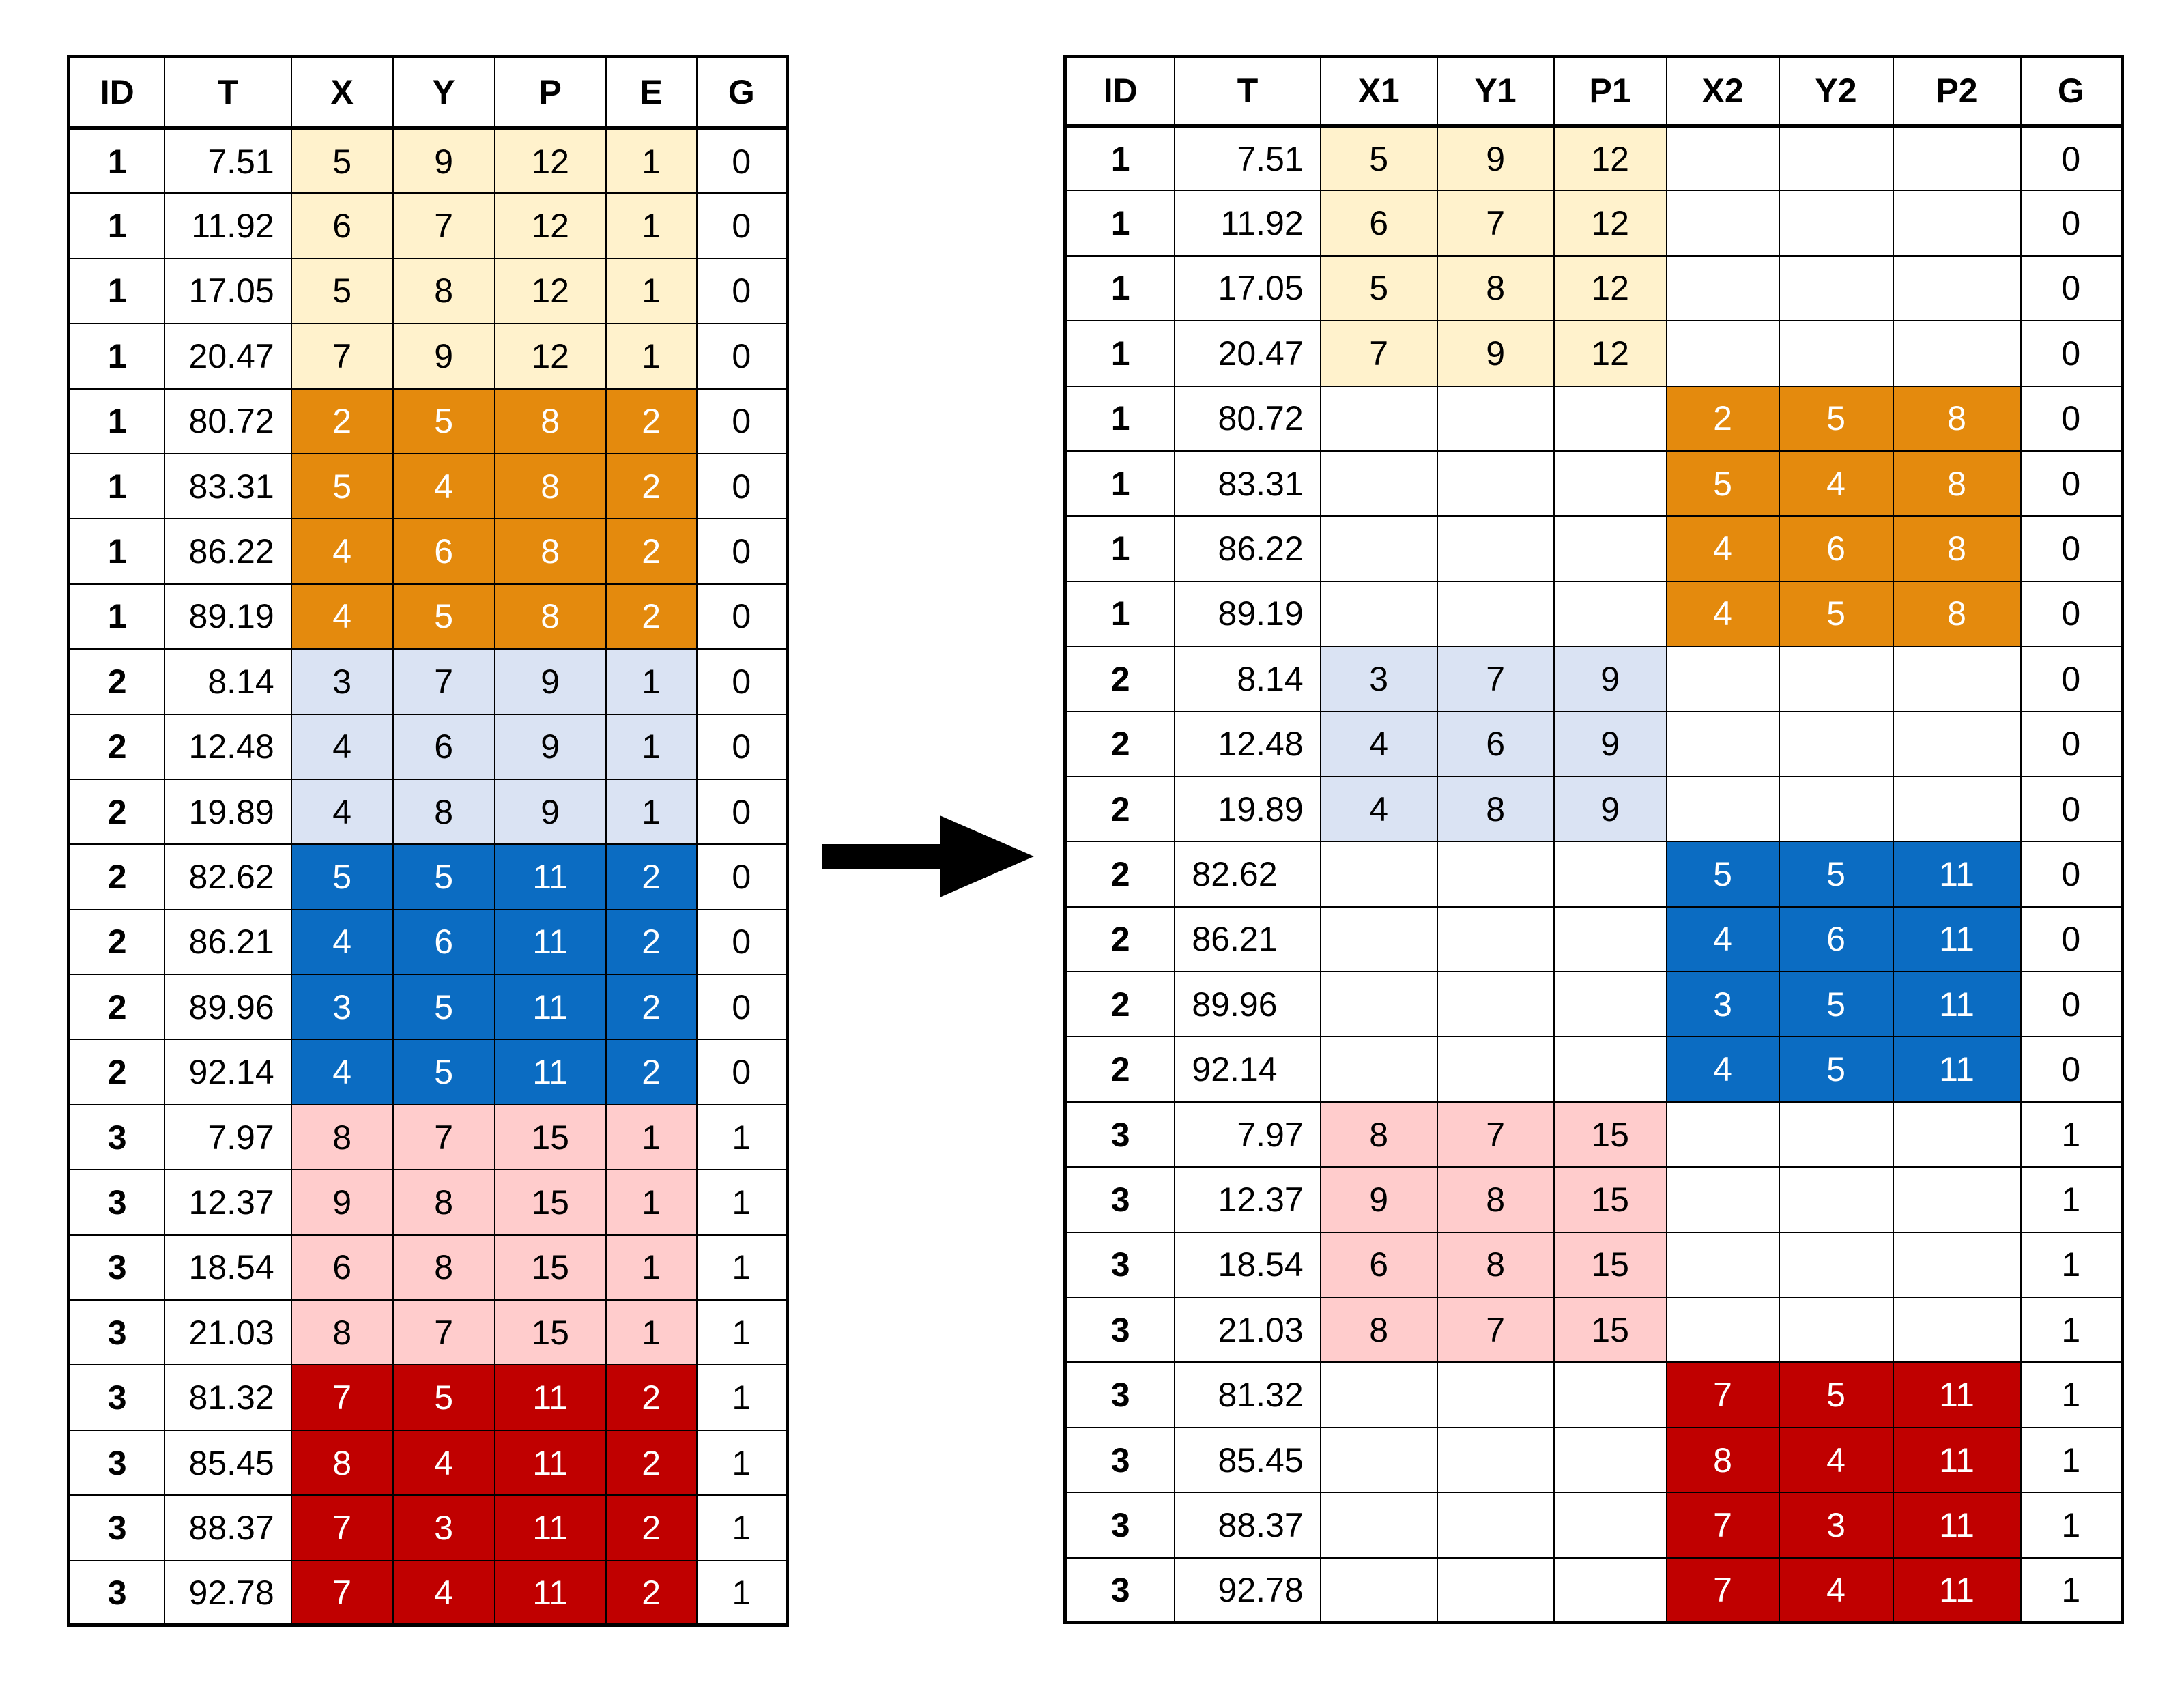 The image size is (2184, 1706). I want to click on wide-cell-p2: 11, so click(1957, 1004).